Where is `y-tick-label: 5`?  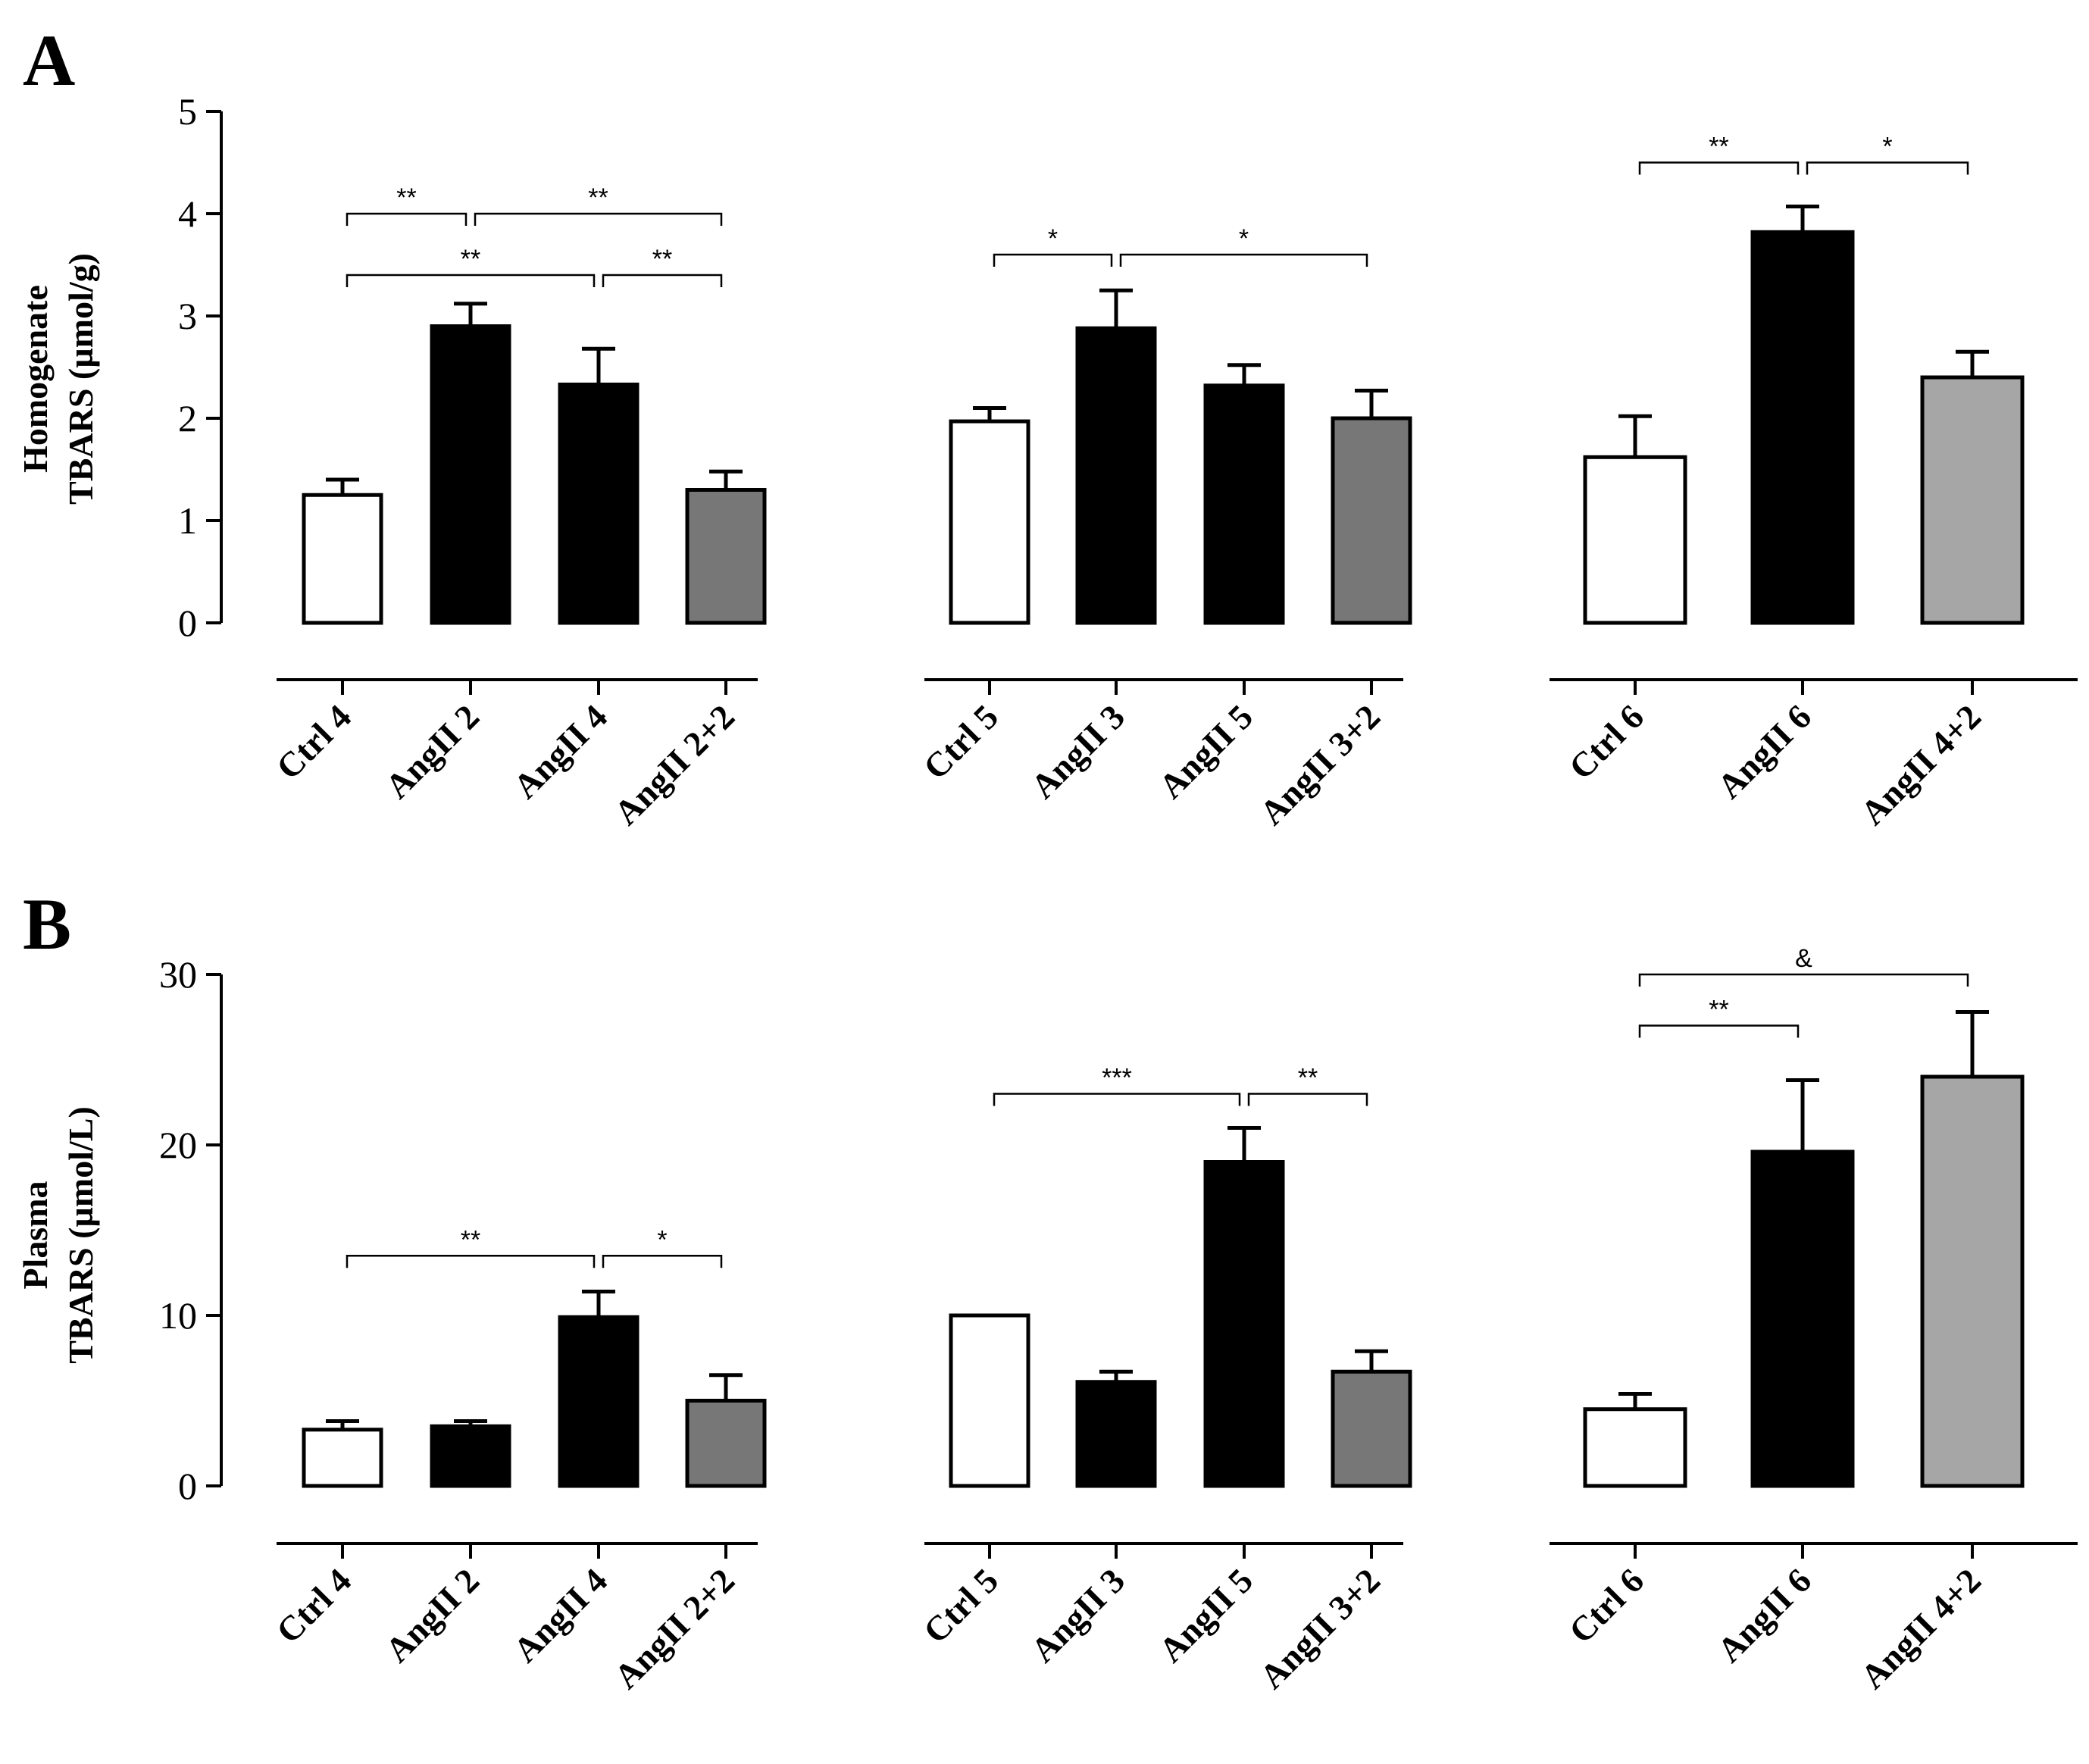
y-tick-label: 5 is located at coordinates (187, 111).